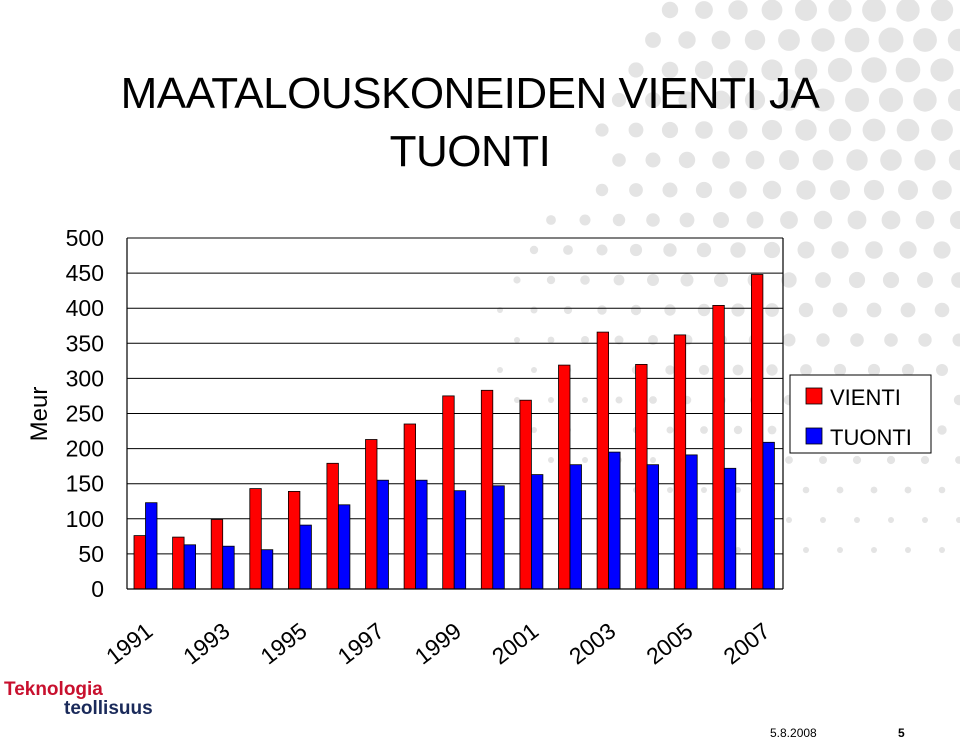 This screenshot has height=740, width=960. I want to click on x-tick-label: 2005, so click(669, 643).